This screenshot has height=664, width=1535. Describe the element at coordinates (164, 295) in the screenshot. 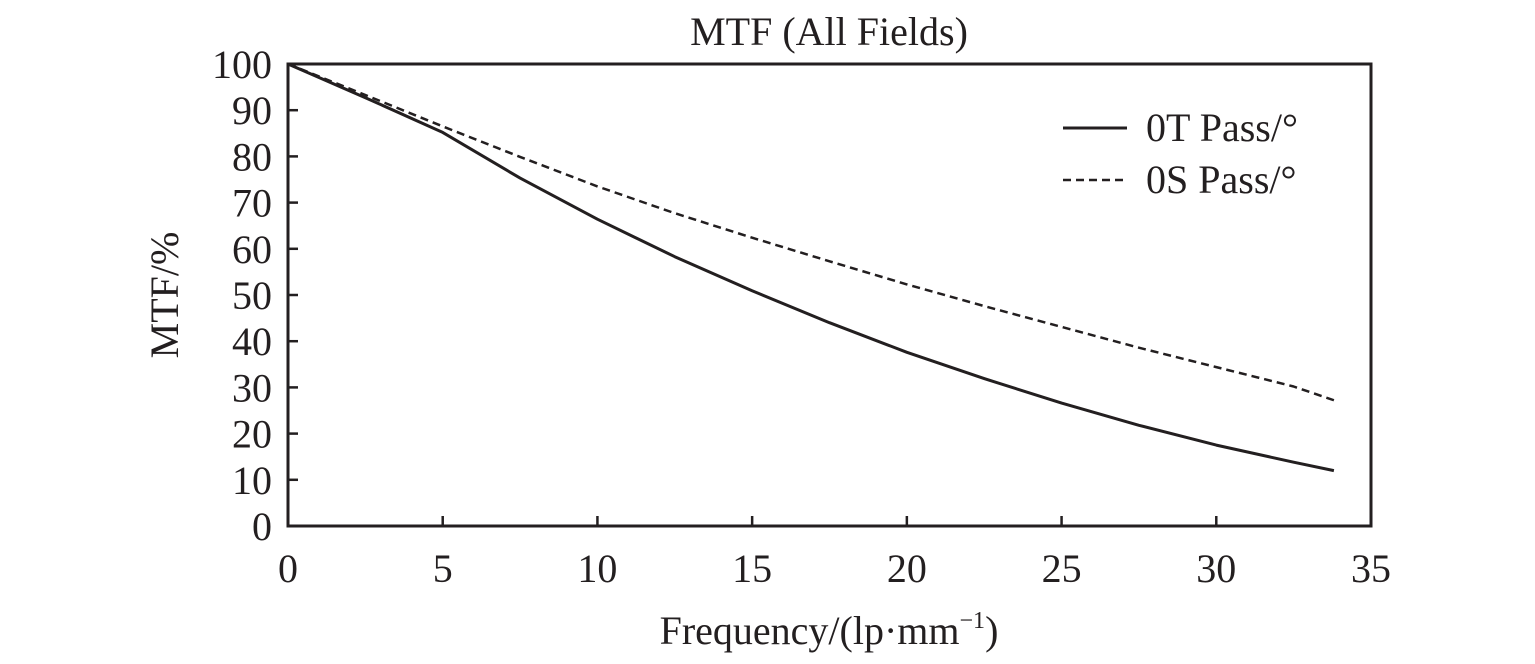

I see `y-axis-label: MTF/%` at that location.